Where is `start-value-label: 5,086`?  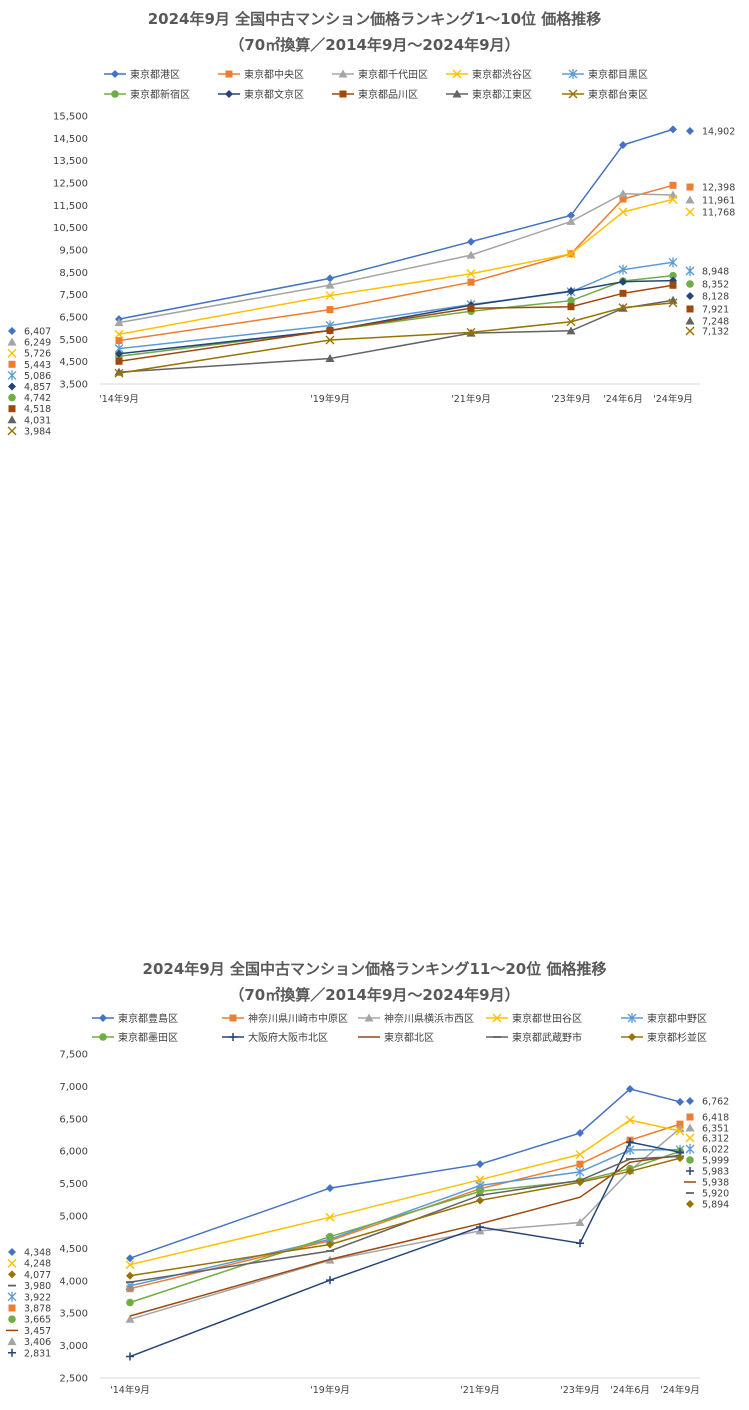
start-value-label: 5,086 is located at coordinates (29, 376).